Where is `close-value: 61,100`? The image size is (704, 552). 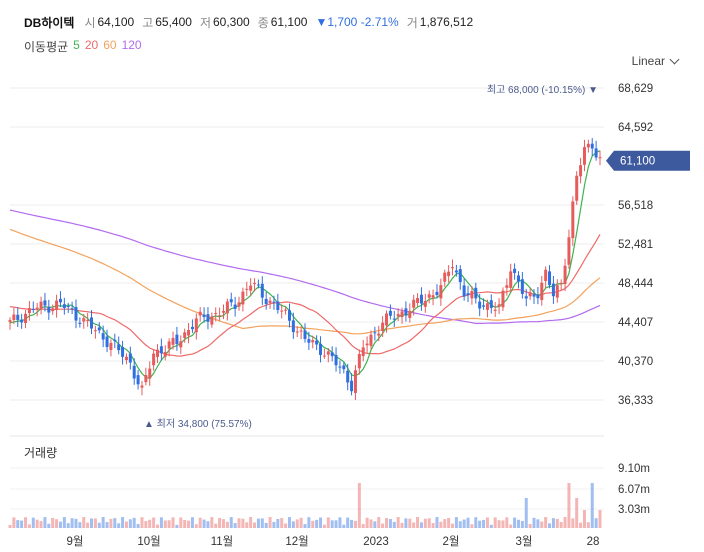
close-value: 61,100 is located at coordinates (289, 22).